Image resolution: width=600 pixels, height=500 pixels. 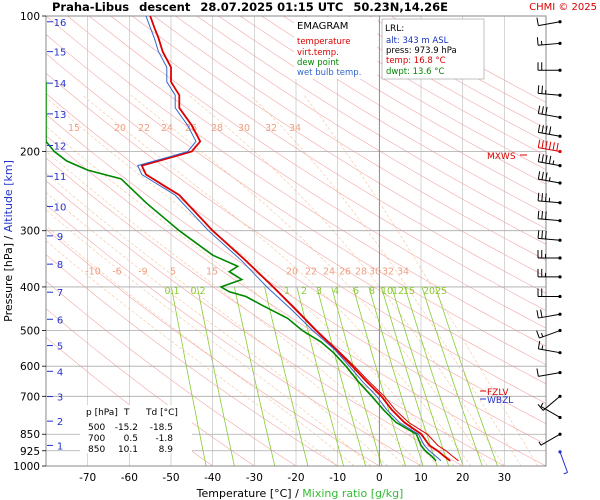 I want to click on temperature-tick-label: -10, so click(x=337, y=478).